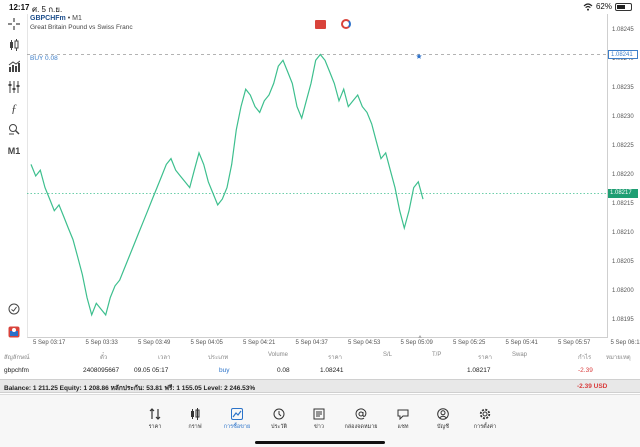 The width and height of the screenshot is (640, 447). I want to click on total-profit-value: -2.39, so click(584, 386).